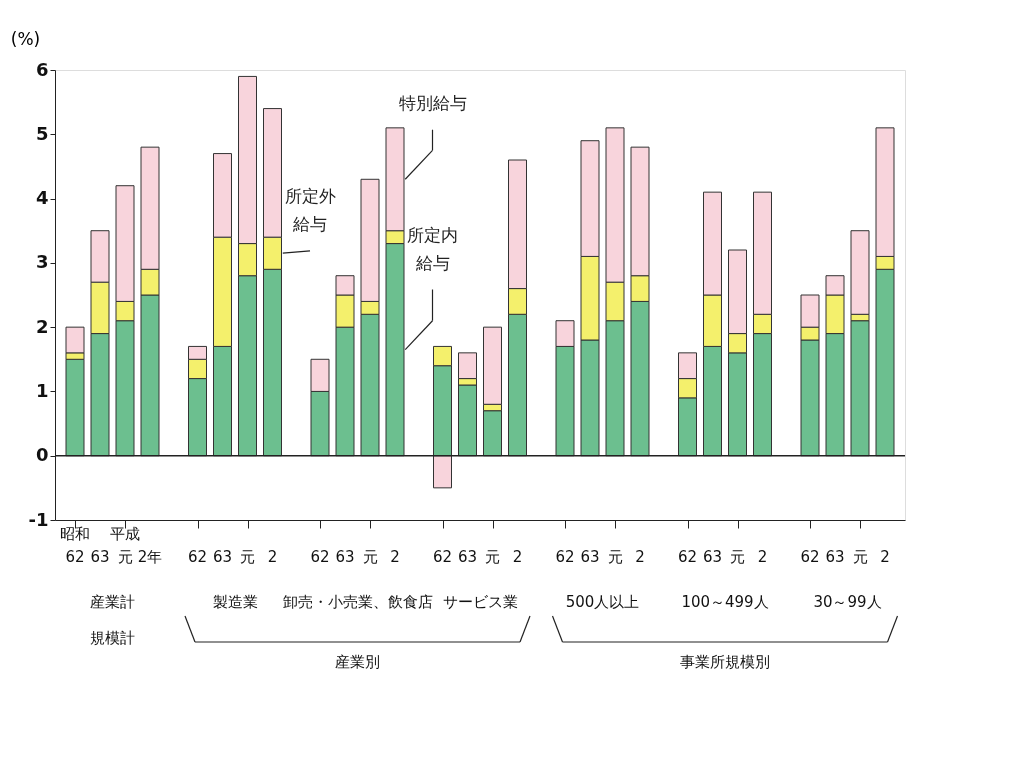  I want to click on text: 卸売・小売業、飲食店, so click(357, 602).